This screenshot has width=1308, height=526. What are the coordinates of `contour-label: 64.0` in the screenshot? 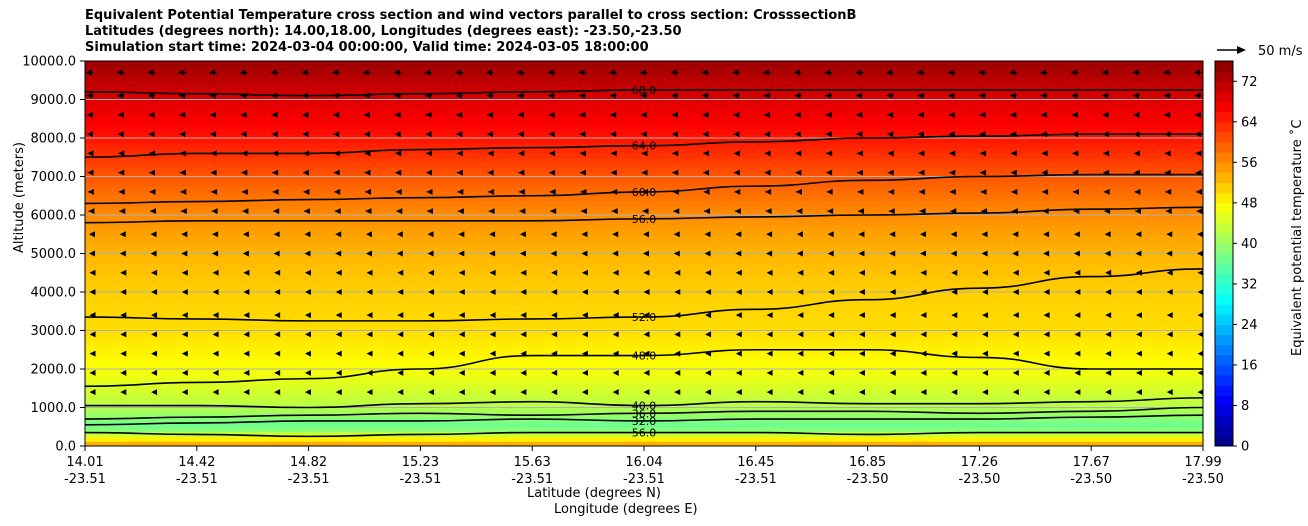 It's located at (644, 146).